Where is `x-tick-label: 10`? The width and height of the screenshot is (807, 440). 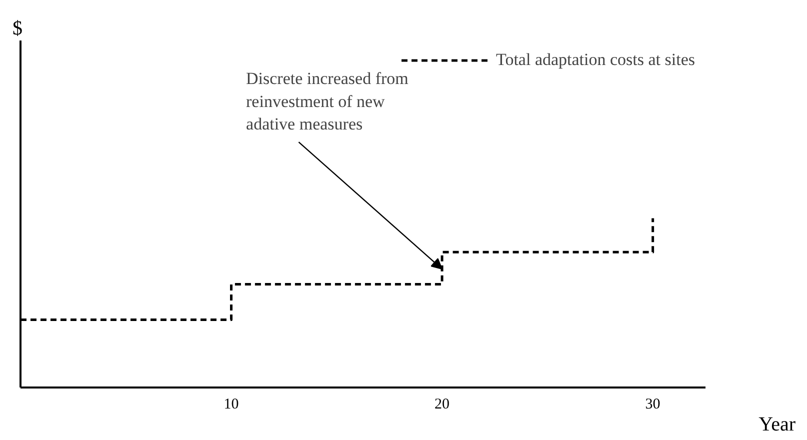 x-tick-label: 10 is located at coordinates (231, 404).